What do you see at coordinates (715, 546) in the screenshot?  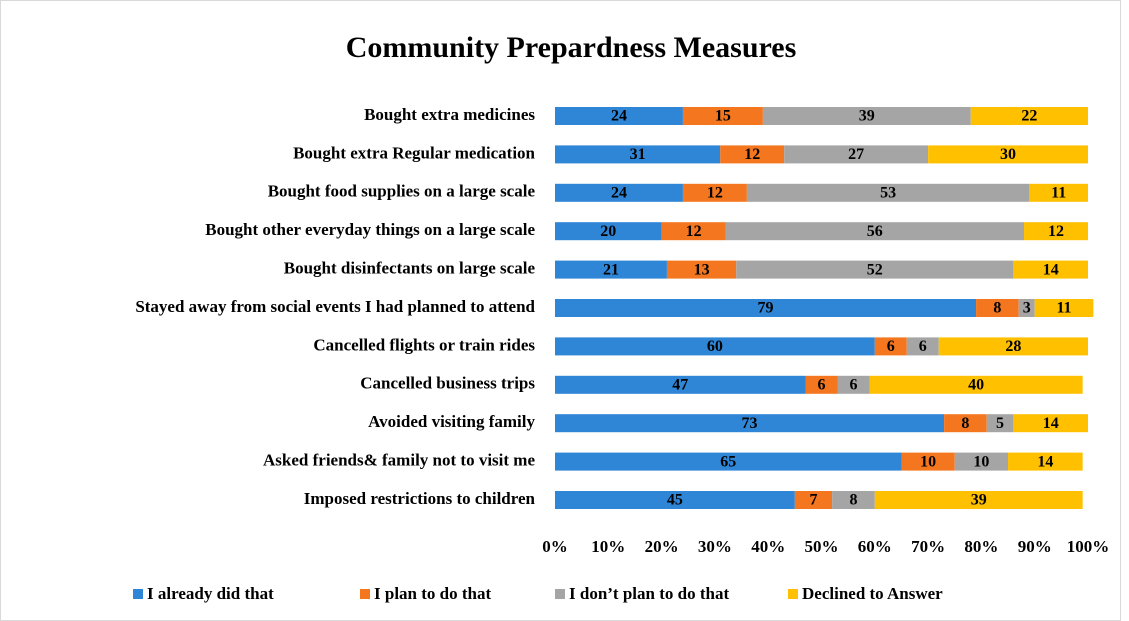 I see `x-tick-label: 30%` at bounding box center [715, 546].